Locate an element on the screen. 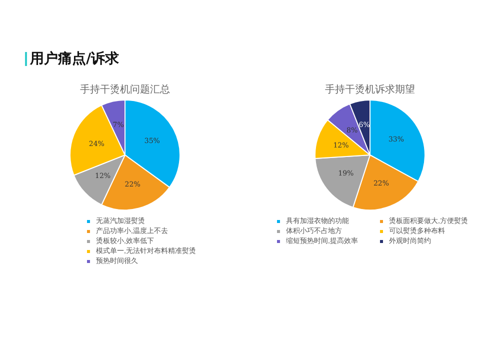 The width and height of the screenshot is (500, 362). chart-title: 手持干烫机诉求期望 is located at coordinates (370, 90).